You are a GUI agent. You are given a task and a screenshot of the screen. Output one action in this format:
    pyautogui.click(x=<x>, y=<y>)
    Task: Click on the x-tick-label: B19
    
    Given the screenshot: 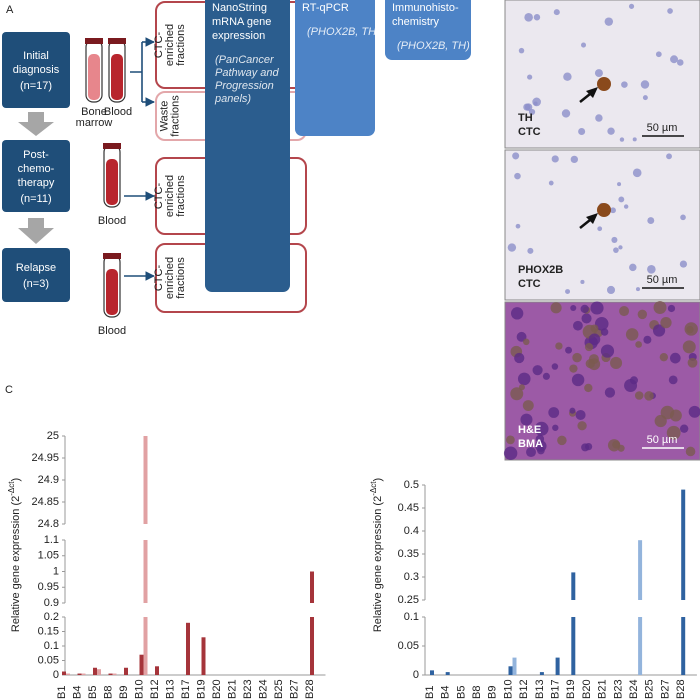 What is the action you would take?
    pyautogui.click(x=201, y=689)
    